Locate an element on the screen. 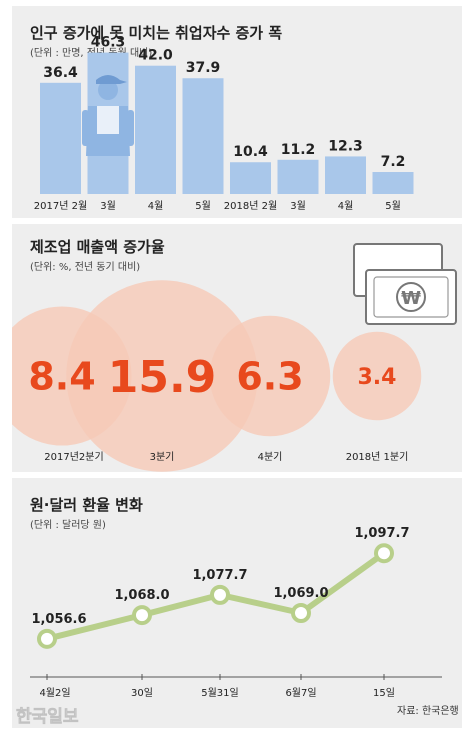 Image resolution: width=474 pixels, height=733 pixels. worker-icon is located at coordinates (108, 115).